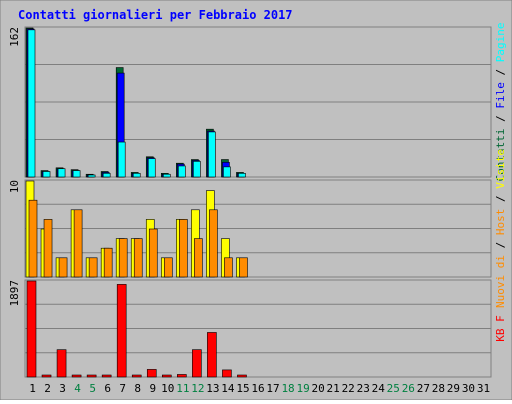 The width and height of the screenshot is (512, 404). What do you see at coordinates (14, 37) in the screenshot?
I see `top-max-label: 162` at bounding box center [14, 37].